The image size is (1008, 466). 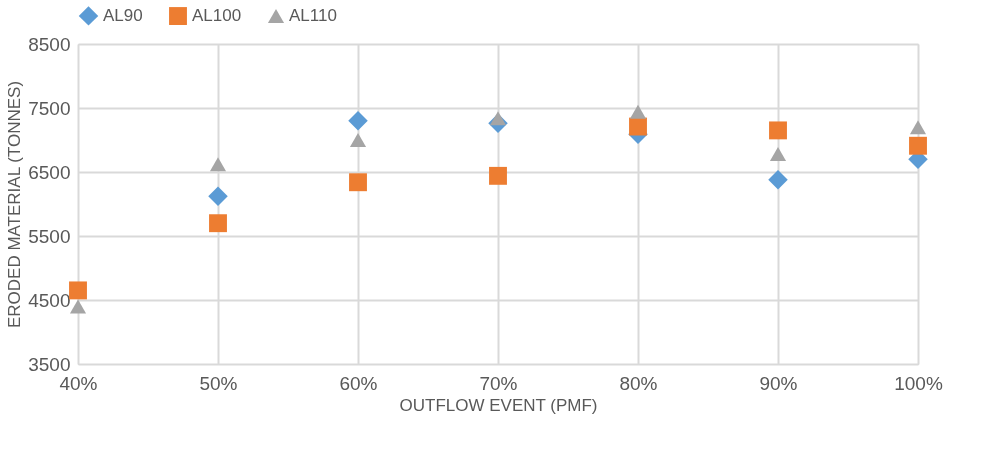 I want to click on x-tick-label: 40%, so click(x=78, y=383).